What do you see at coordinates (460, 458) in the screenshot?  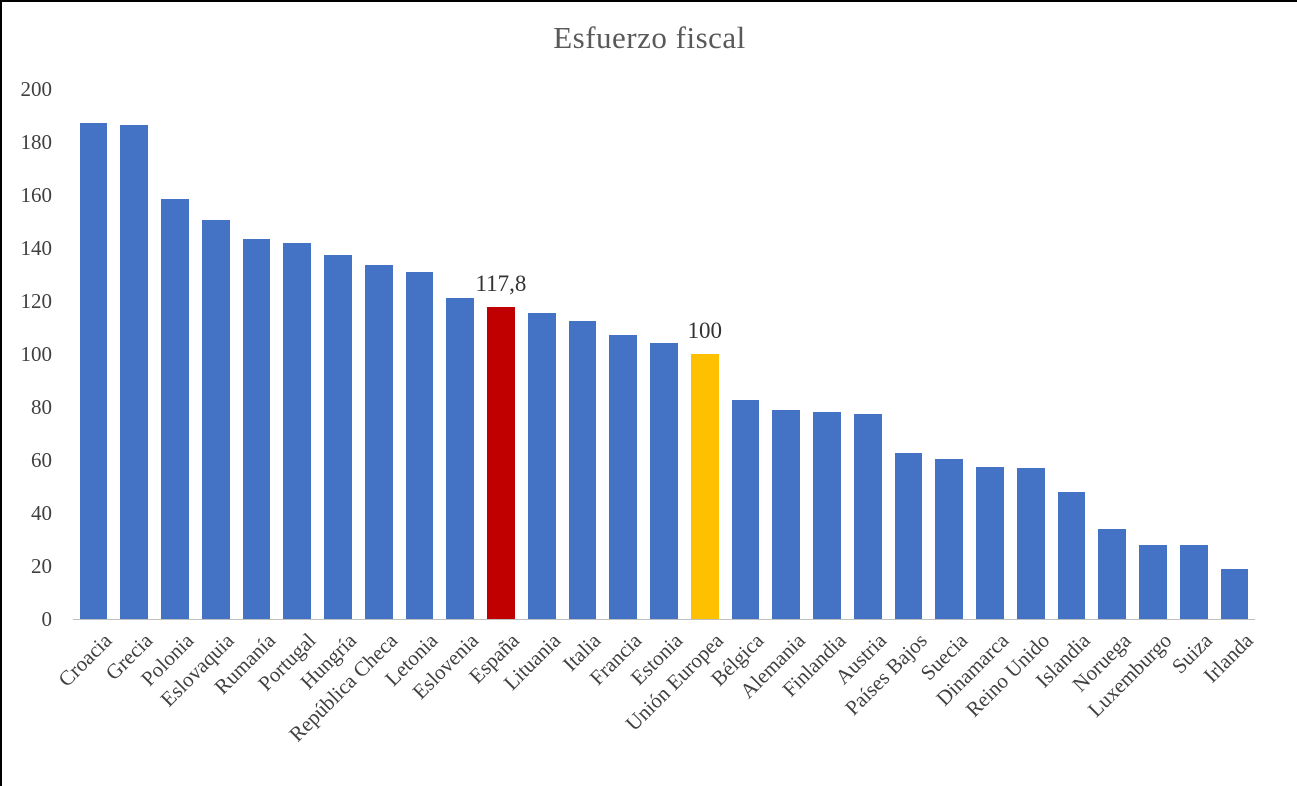 I see `bar-eslovenia` at bounding box center [460, 458].